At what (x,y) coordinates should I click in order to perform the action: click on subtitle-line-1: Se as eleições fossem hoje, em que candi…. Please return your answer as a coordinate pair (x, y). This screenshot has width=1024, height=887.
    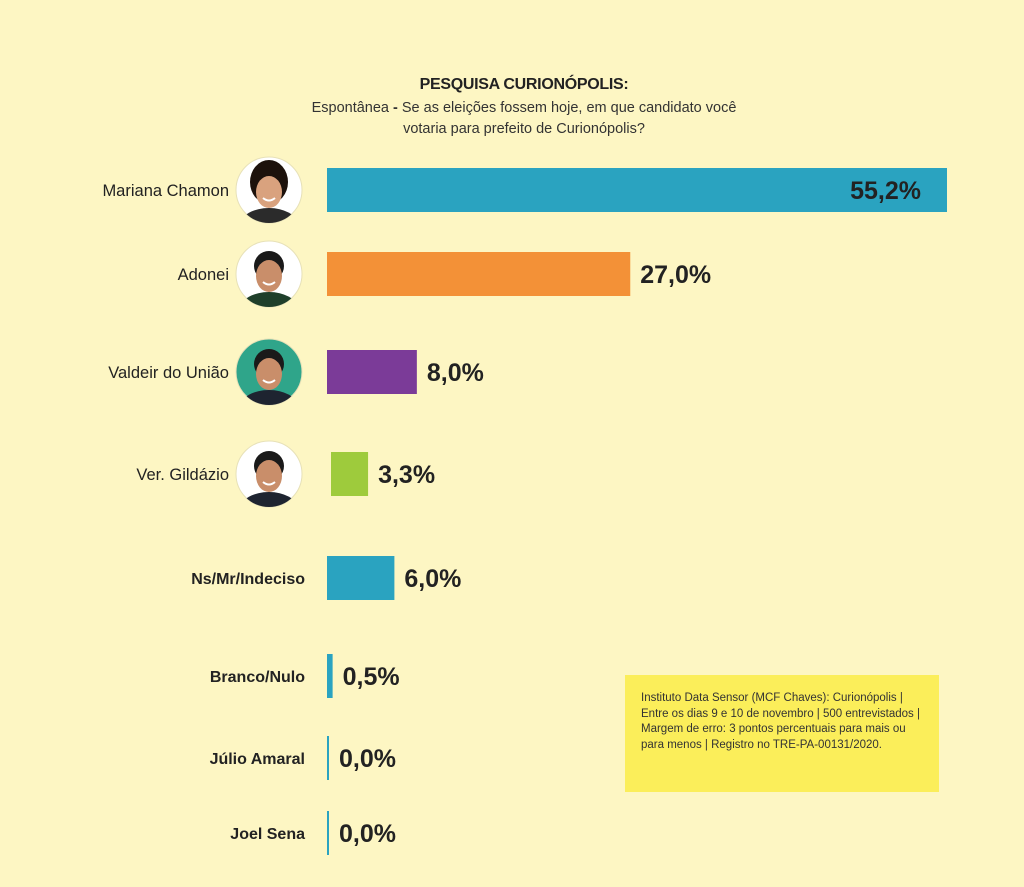
    Looking at the image, I should click on (569, 108).